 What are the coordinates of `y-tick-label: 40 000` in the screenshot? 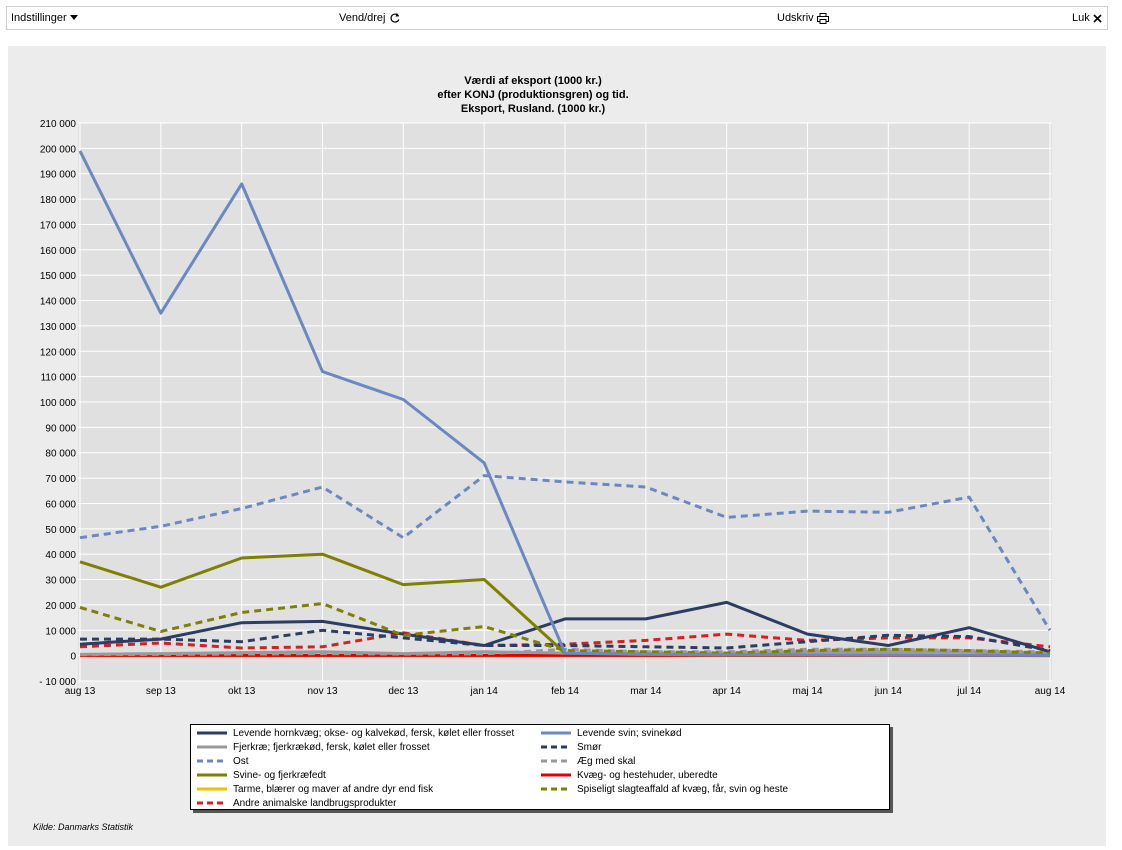 It's located at (60, 555).